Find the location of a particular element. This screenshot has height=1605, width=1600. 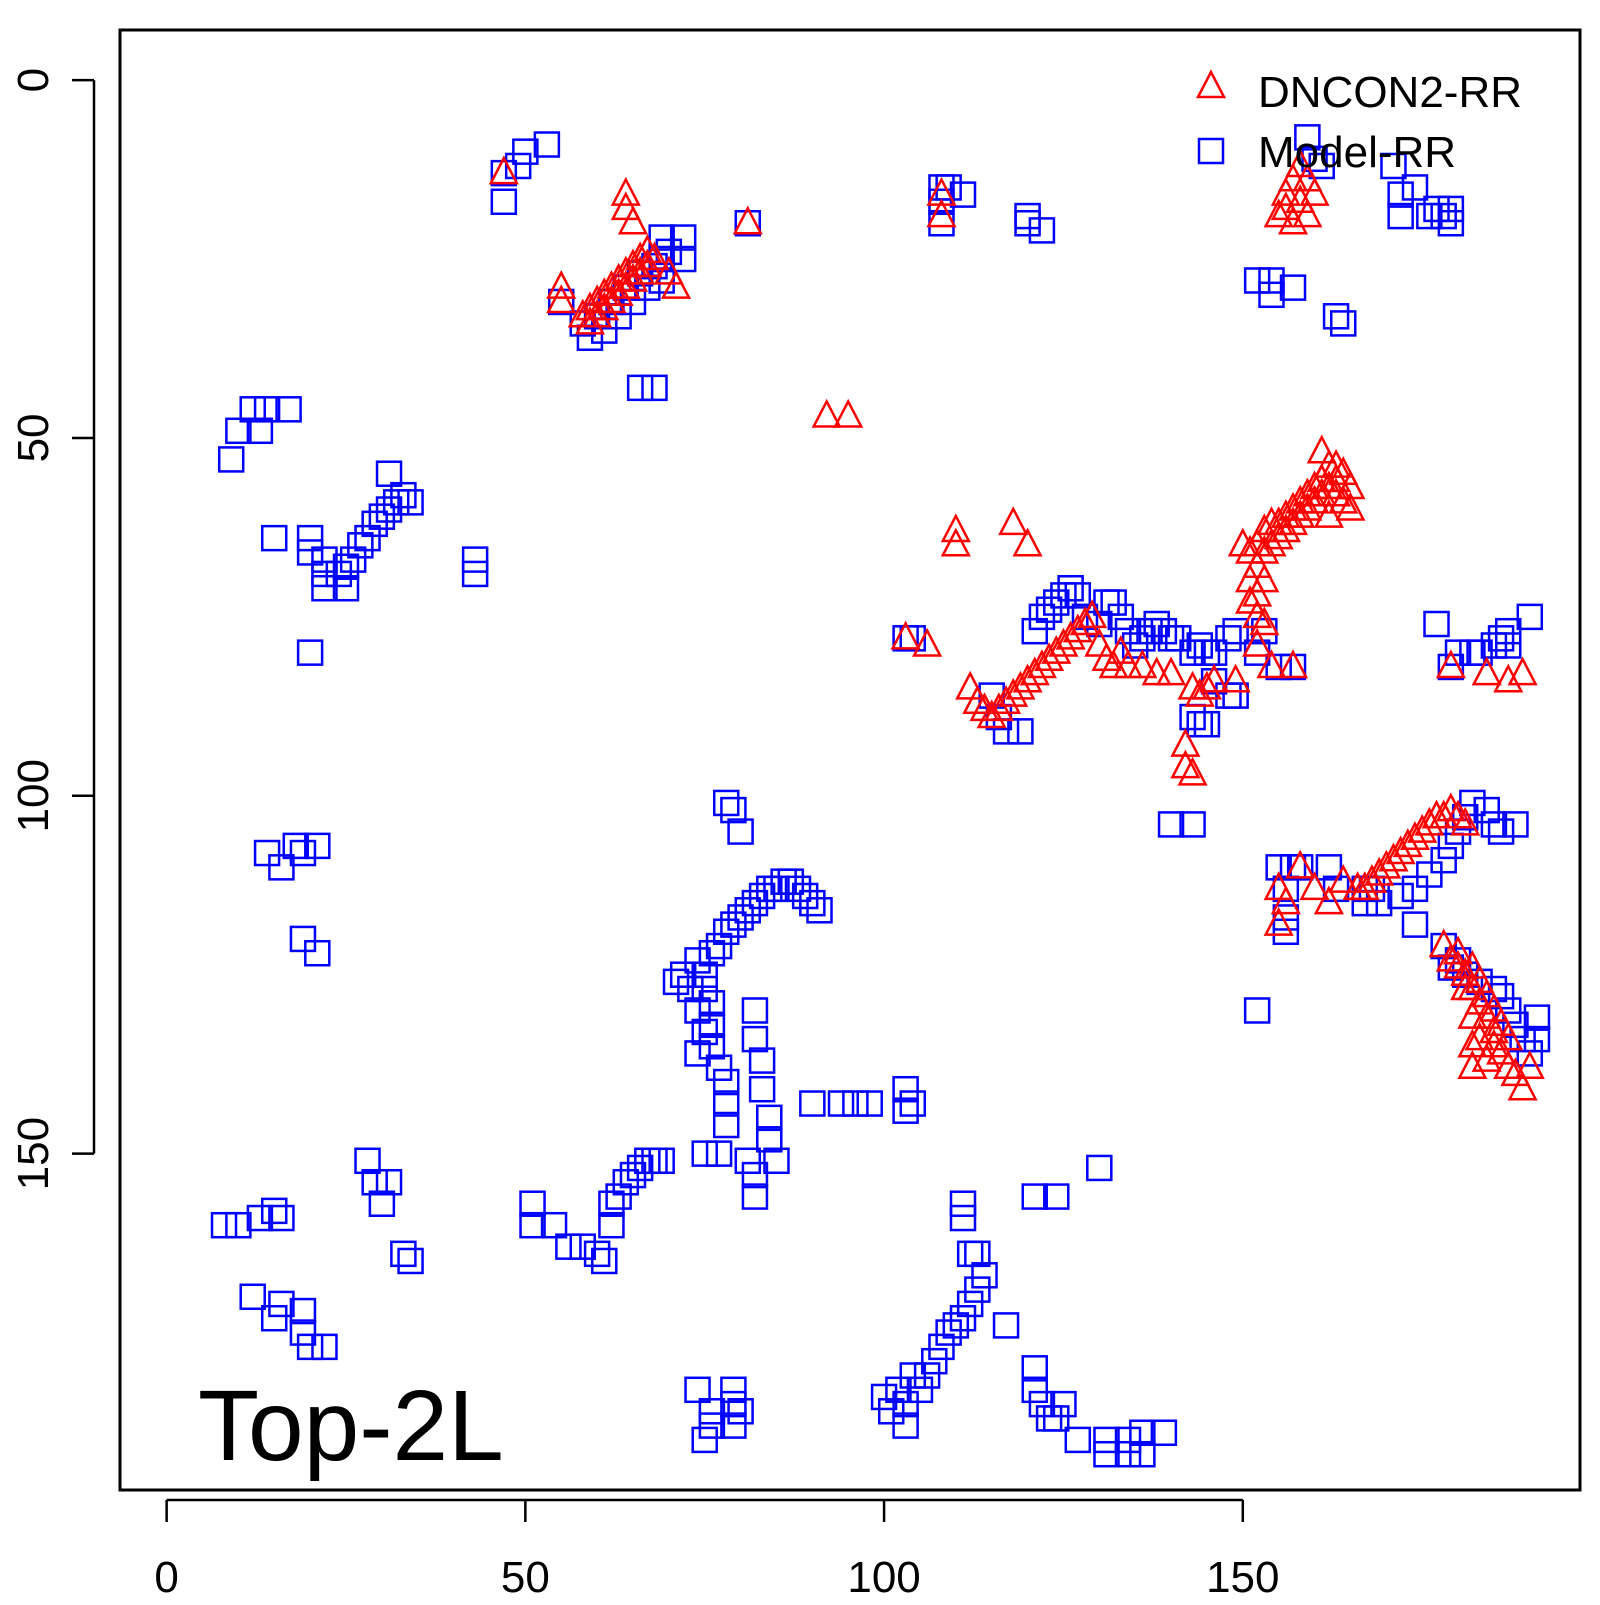

legend-label-dncon2: DNCON2-RR is located at coordinates (1390, 92).